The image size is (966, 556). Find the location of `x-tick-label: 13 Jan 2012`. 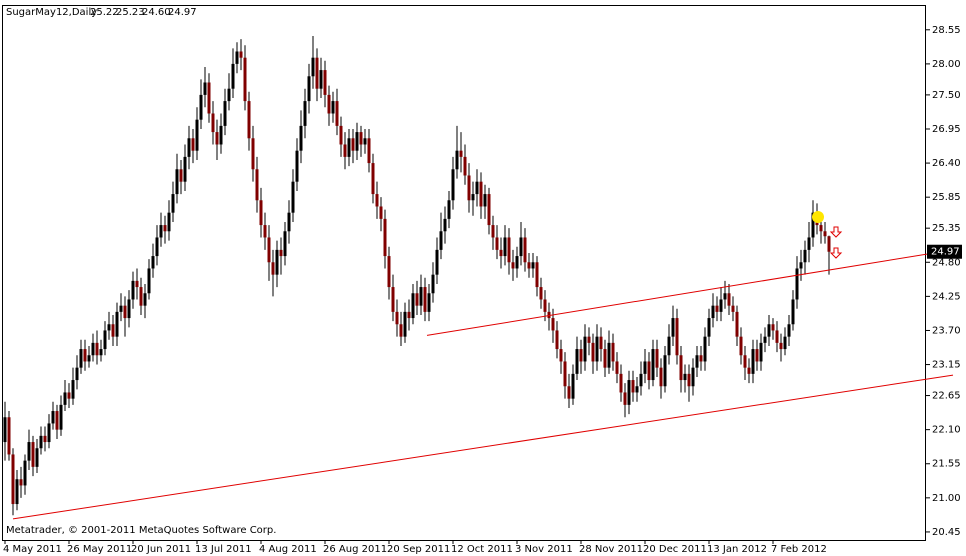

x-tick-label: 13 Jan 2012 is located at coordinates (737, 549).